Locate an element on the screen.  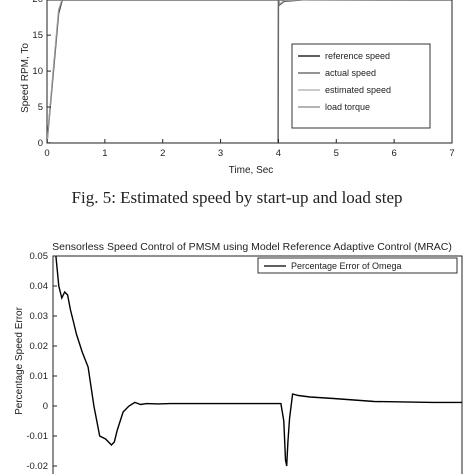
x-tick-label: 7 is located at coordinates (451, 153).